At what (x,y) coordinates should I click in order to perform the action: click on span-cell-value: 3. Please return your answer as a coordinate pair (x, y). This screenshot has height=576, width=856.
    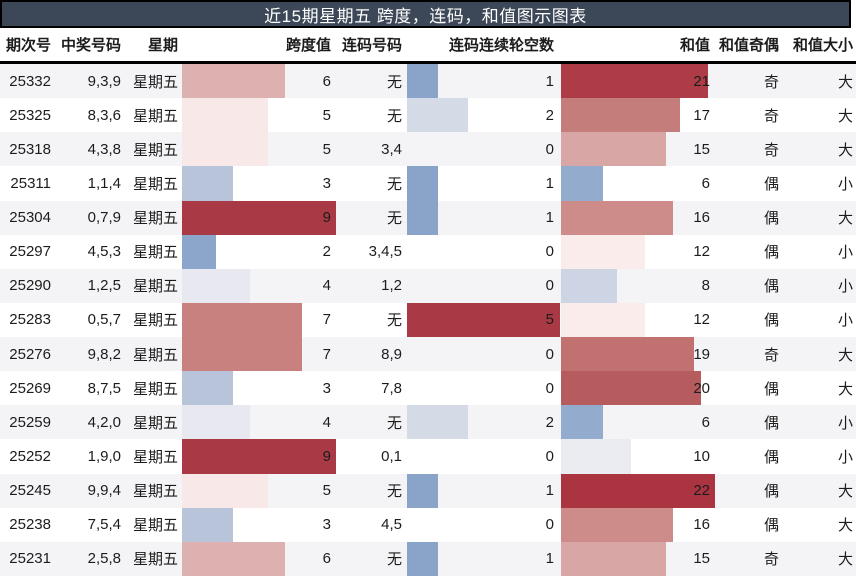
    Looking at the image, I should click on (326, 388).